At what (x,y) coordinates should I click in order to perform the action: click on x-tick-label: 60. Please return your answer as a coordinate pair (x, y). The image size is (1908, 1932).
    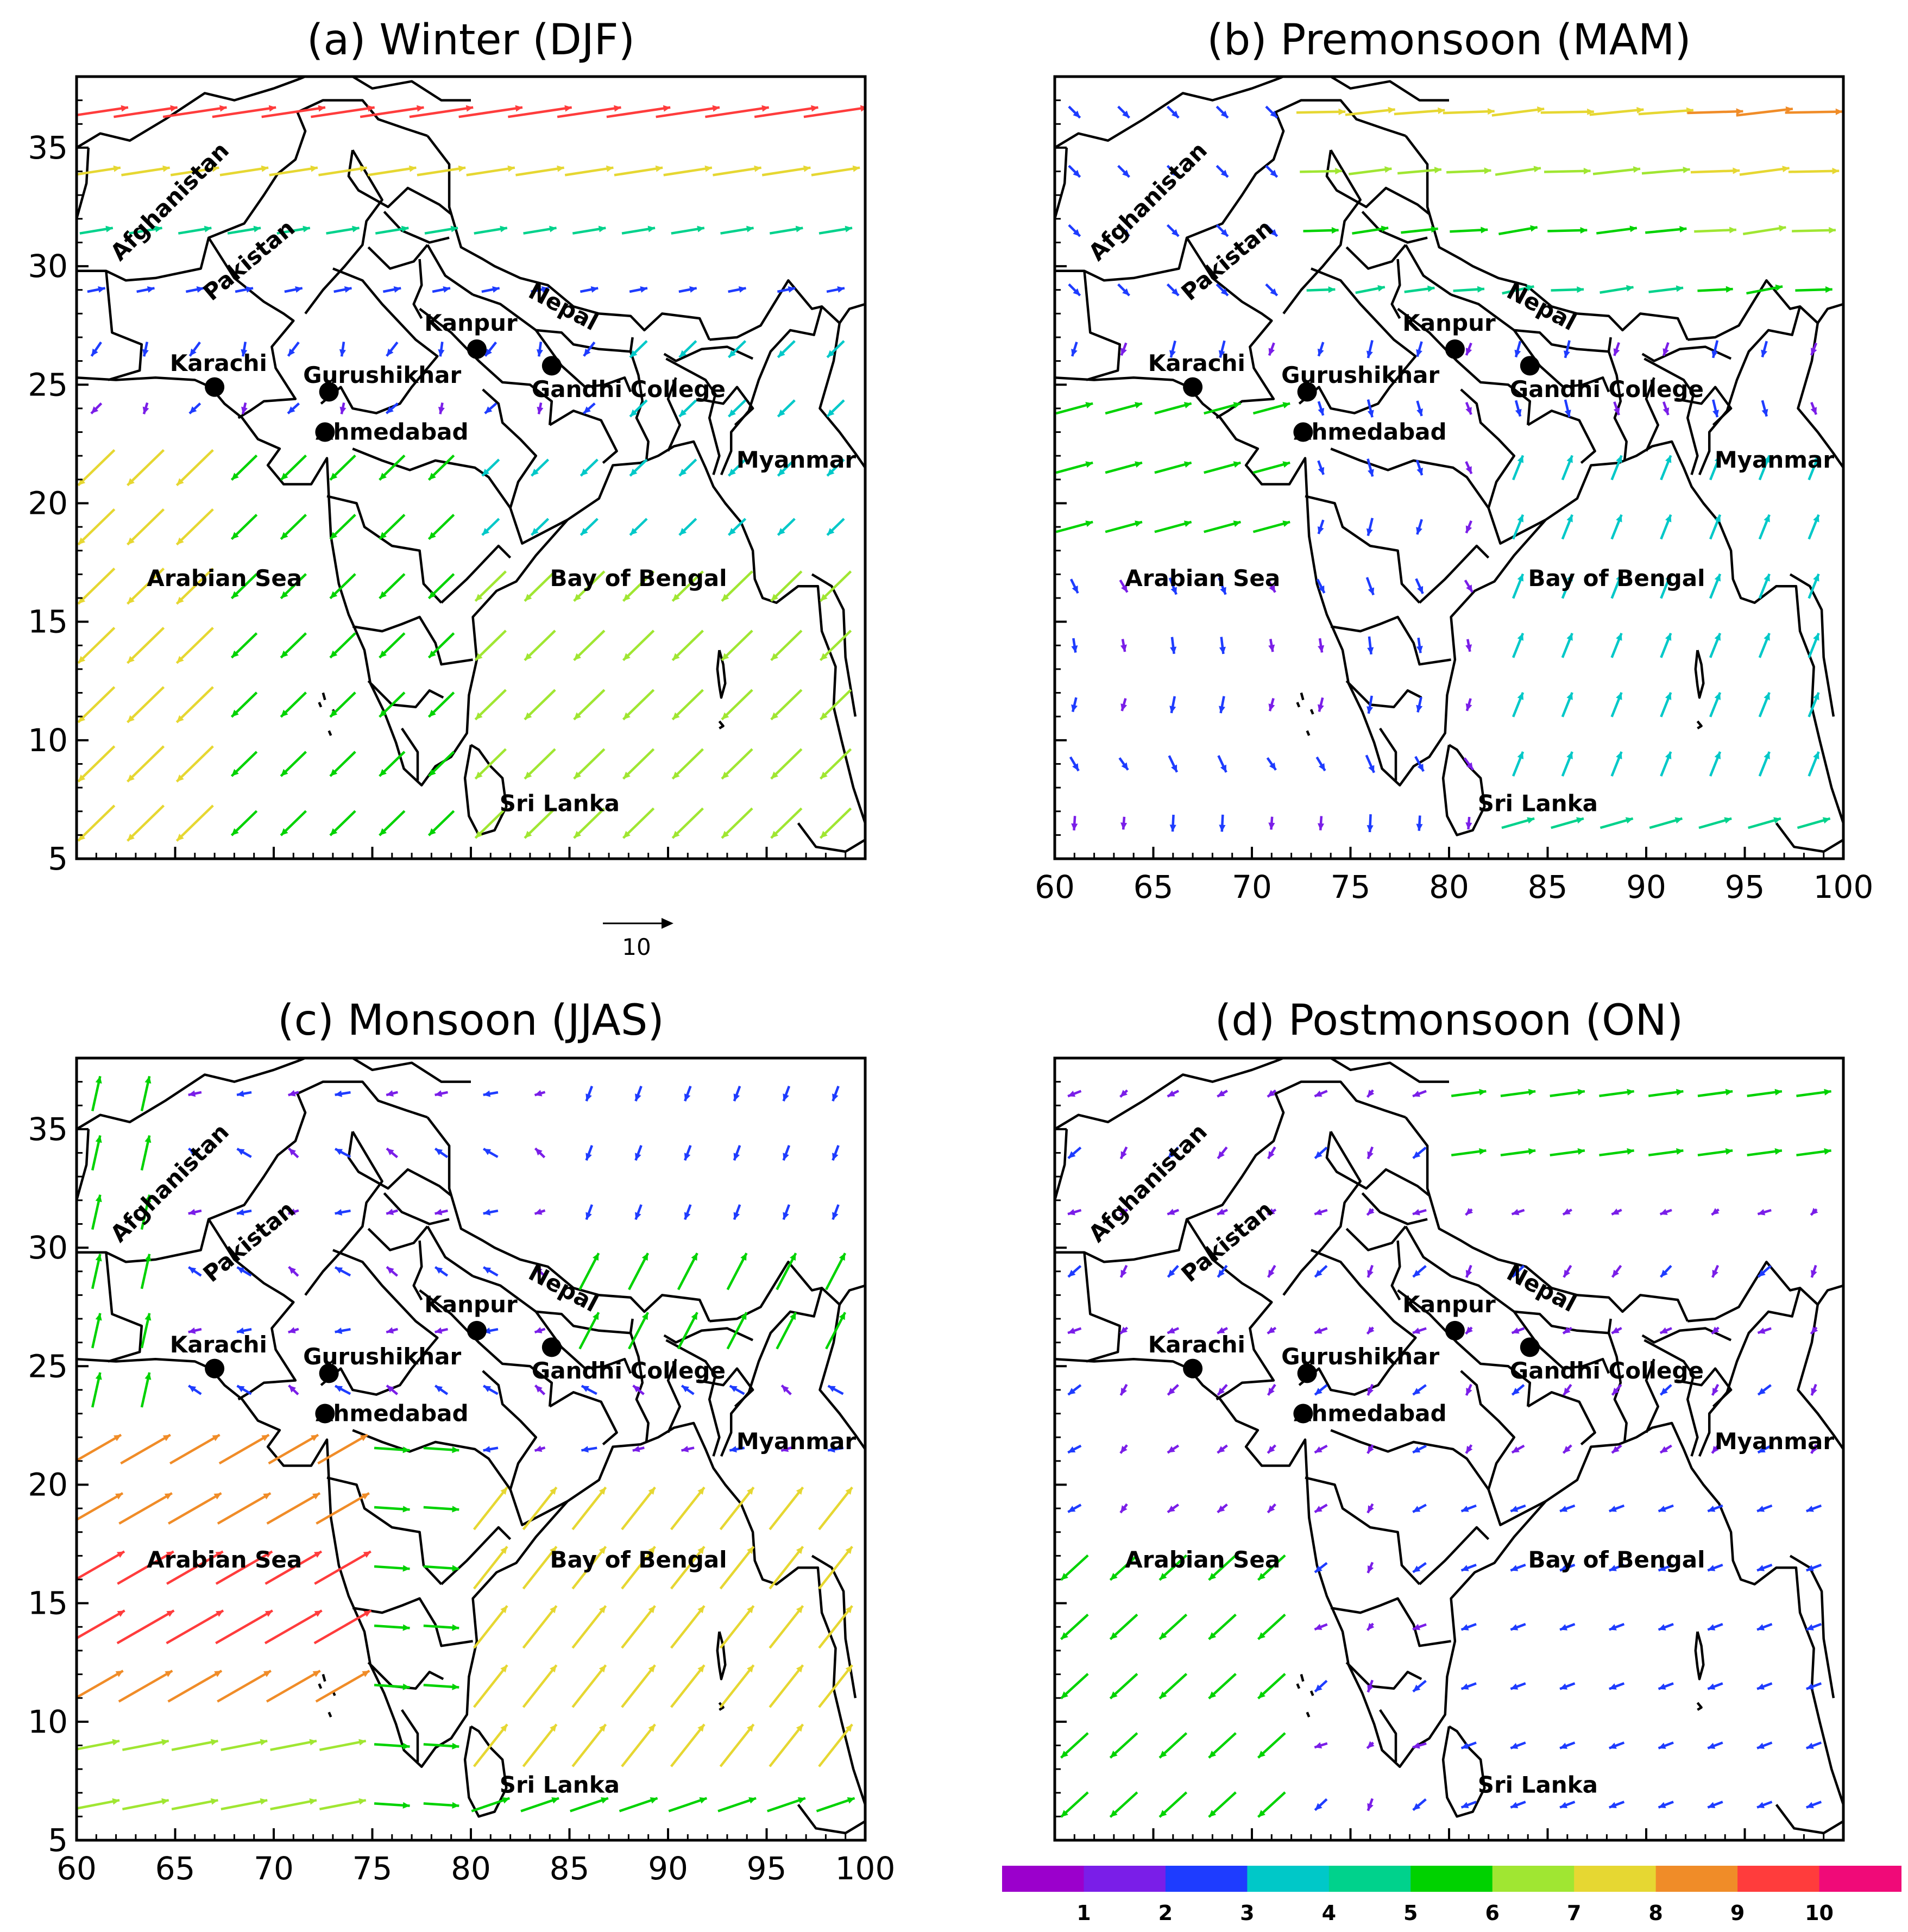
    Looking at the image, I should click on (77, 1869).